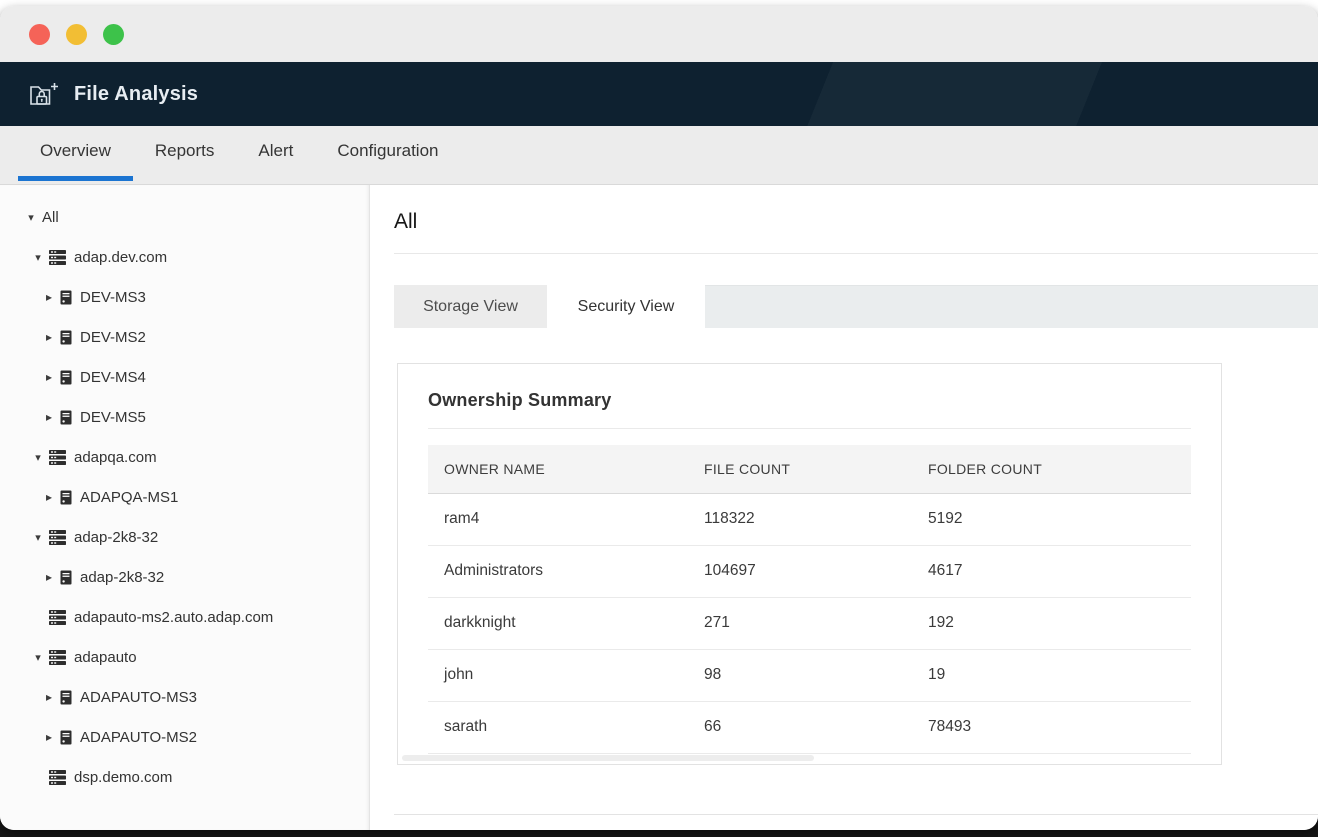 This screenshot has width=1318, height=837. What do you see at coordinates (950, 726) in the screenshot?
I see `cell-folder-count: 78493` at bounding box center [950, 726].